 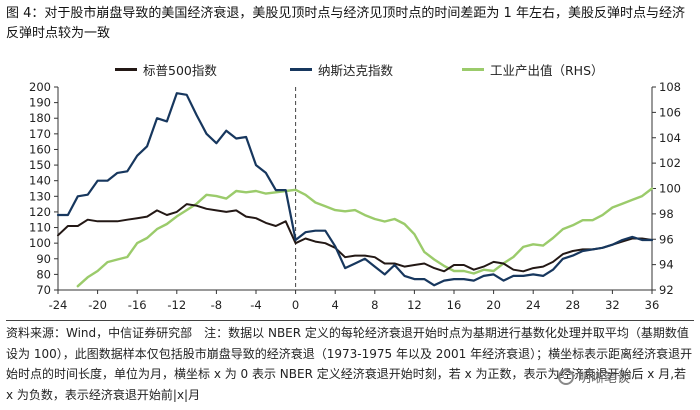 I want to click on y-tick-left-label: 70, so click(x=43, y=290).